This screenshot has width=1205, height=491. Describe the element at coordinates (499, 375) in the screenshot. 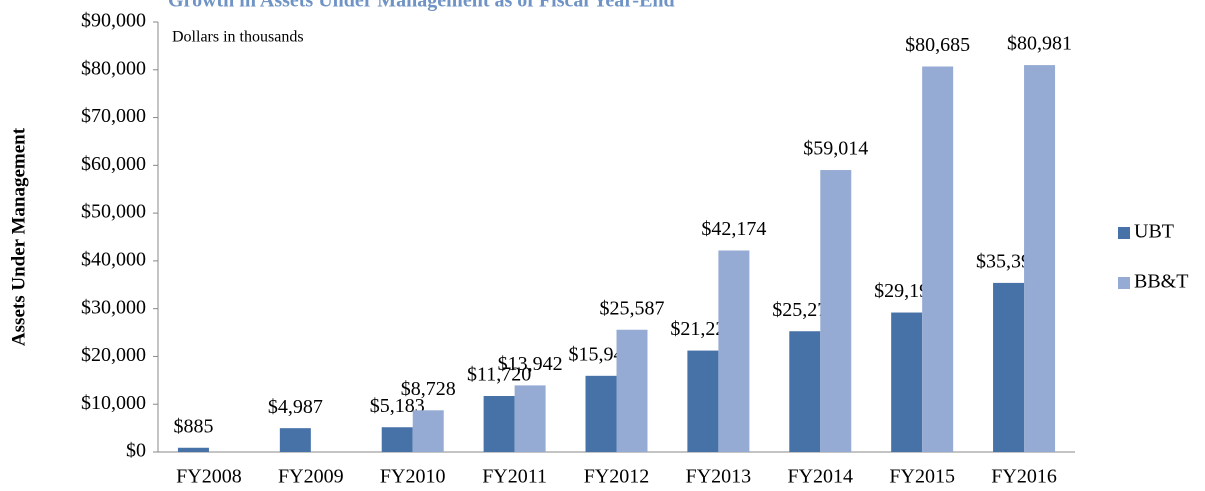

I see `data-label: $11,720` at that location.